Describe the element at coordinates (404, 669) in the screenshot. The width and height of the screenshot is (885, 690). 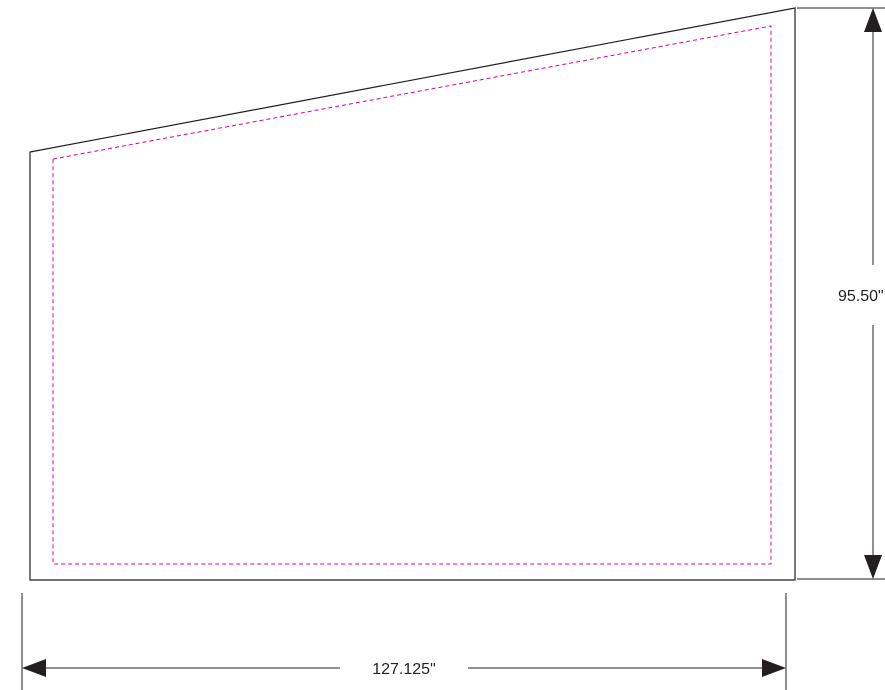
I see `width-label: 127.125"` at that location.